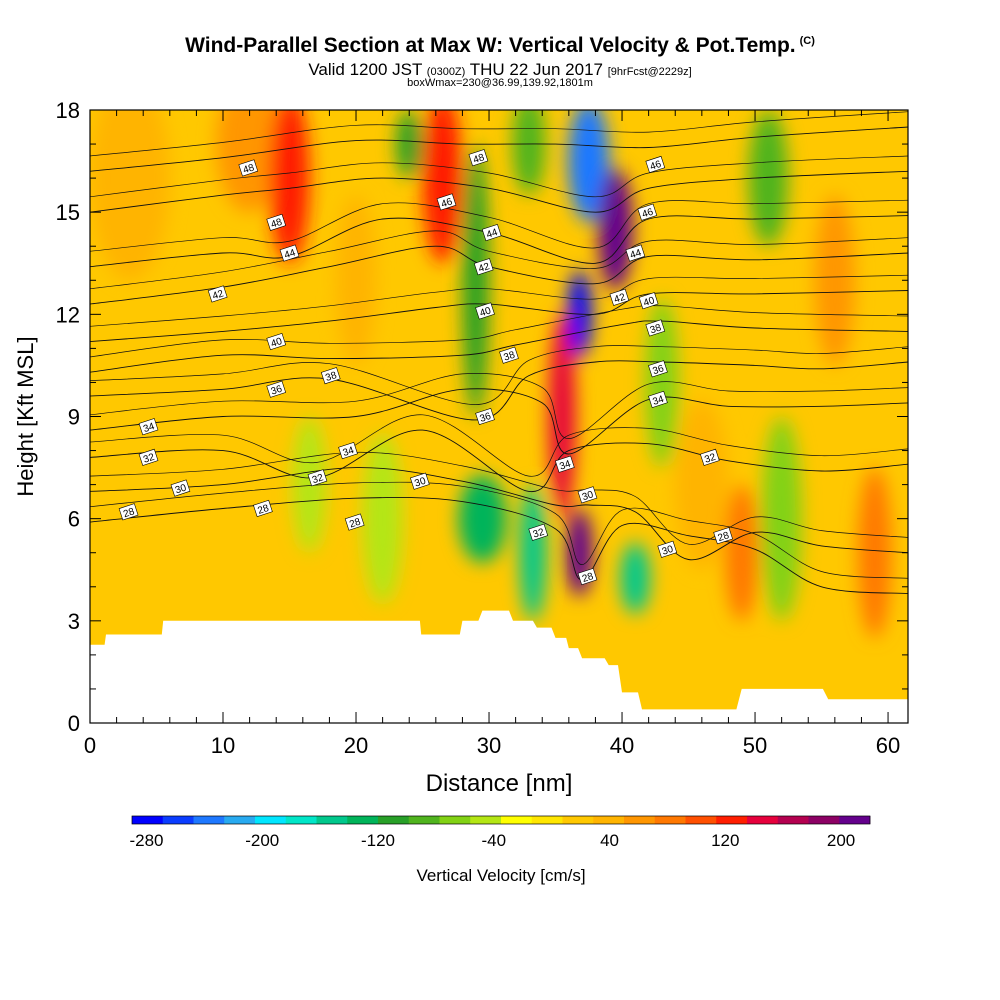  I want to click on contour-label: 46, so click(447, 203).